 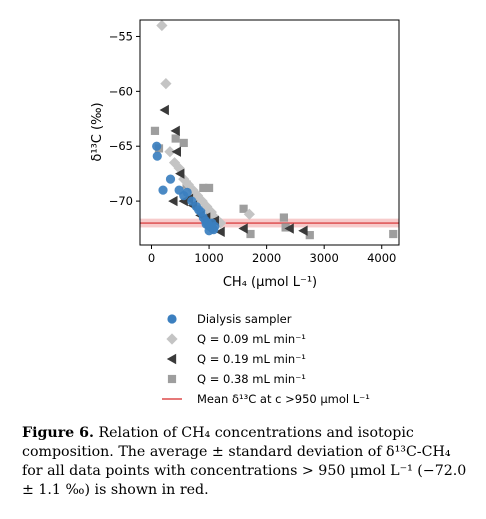 I want to click on x-tick-label: 3000, so click(x=324, y=258).